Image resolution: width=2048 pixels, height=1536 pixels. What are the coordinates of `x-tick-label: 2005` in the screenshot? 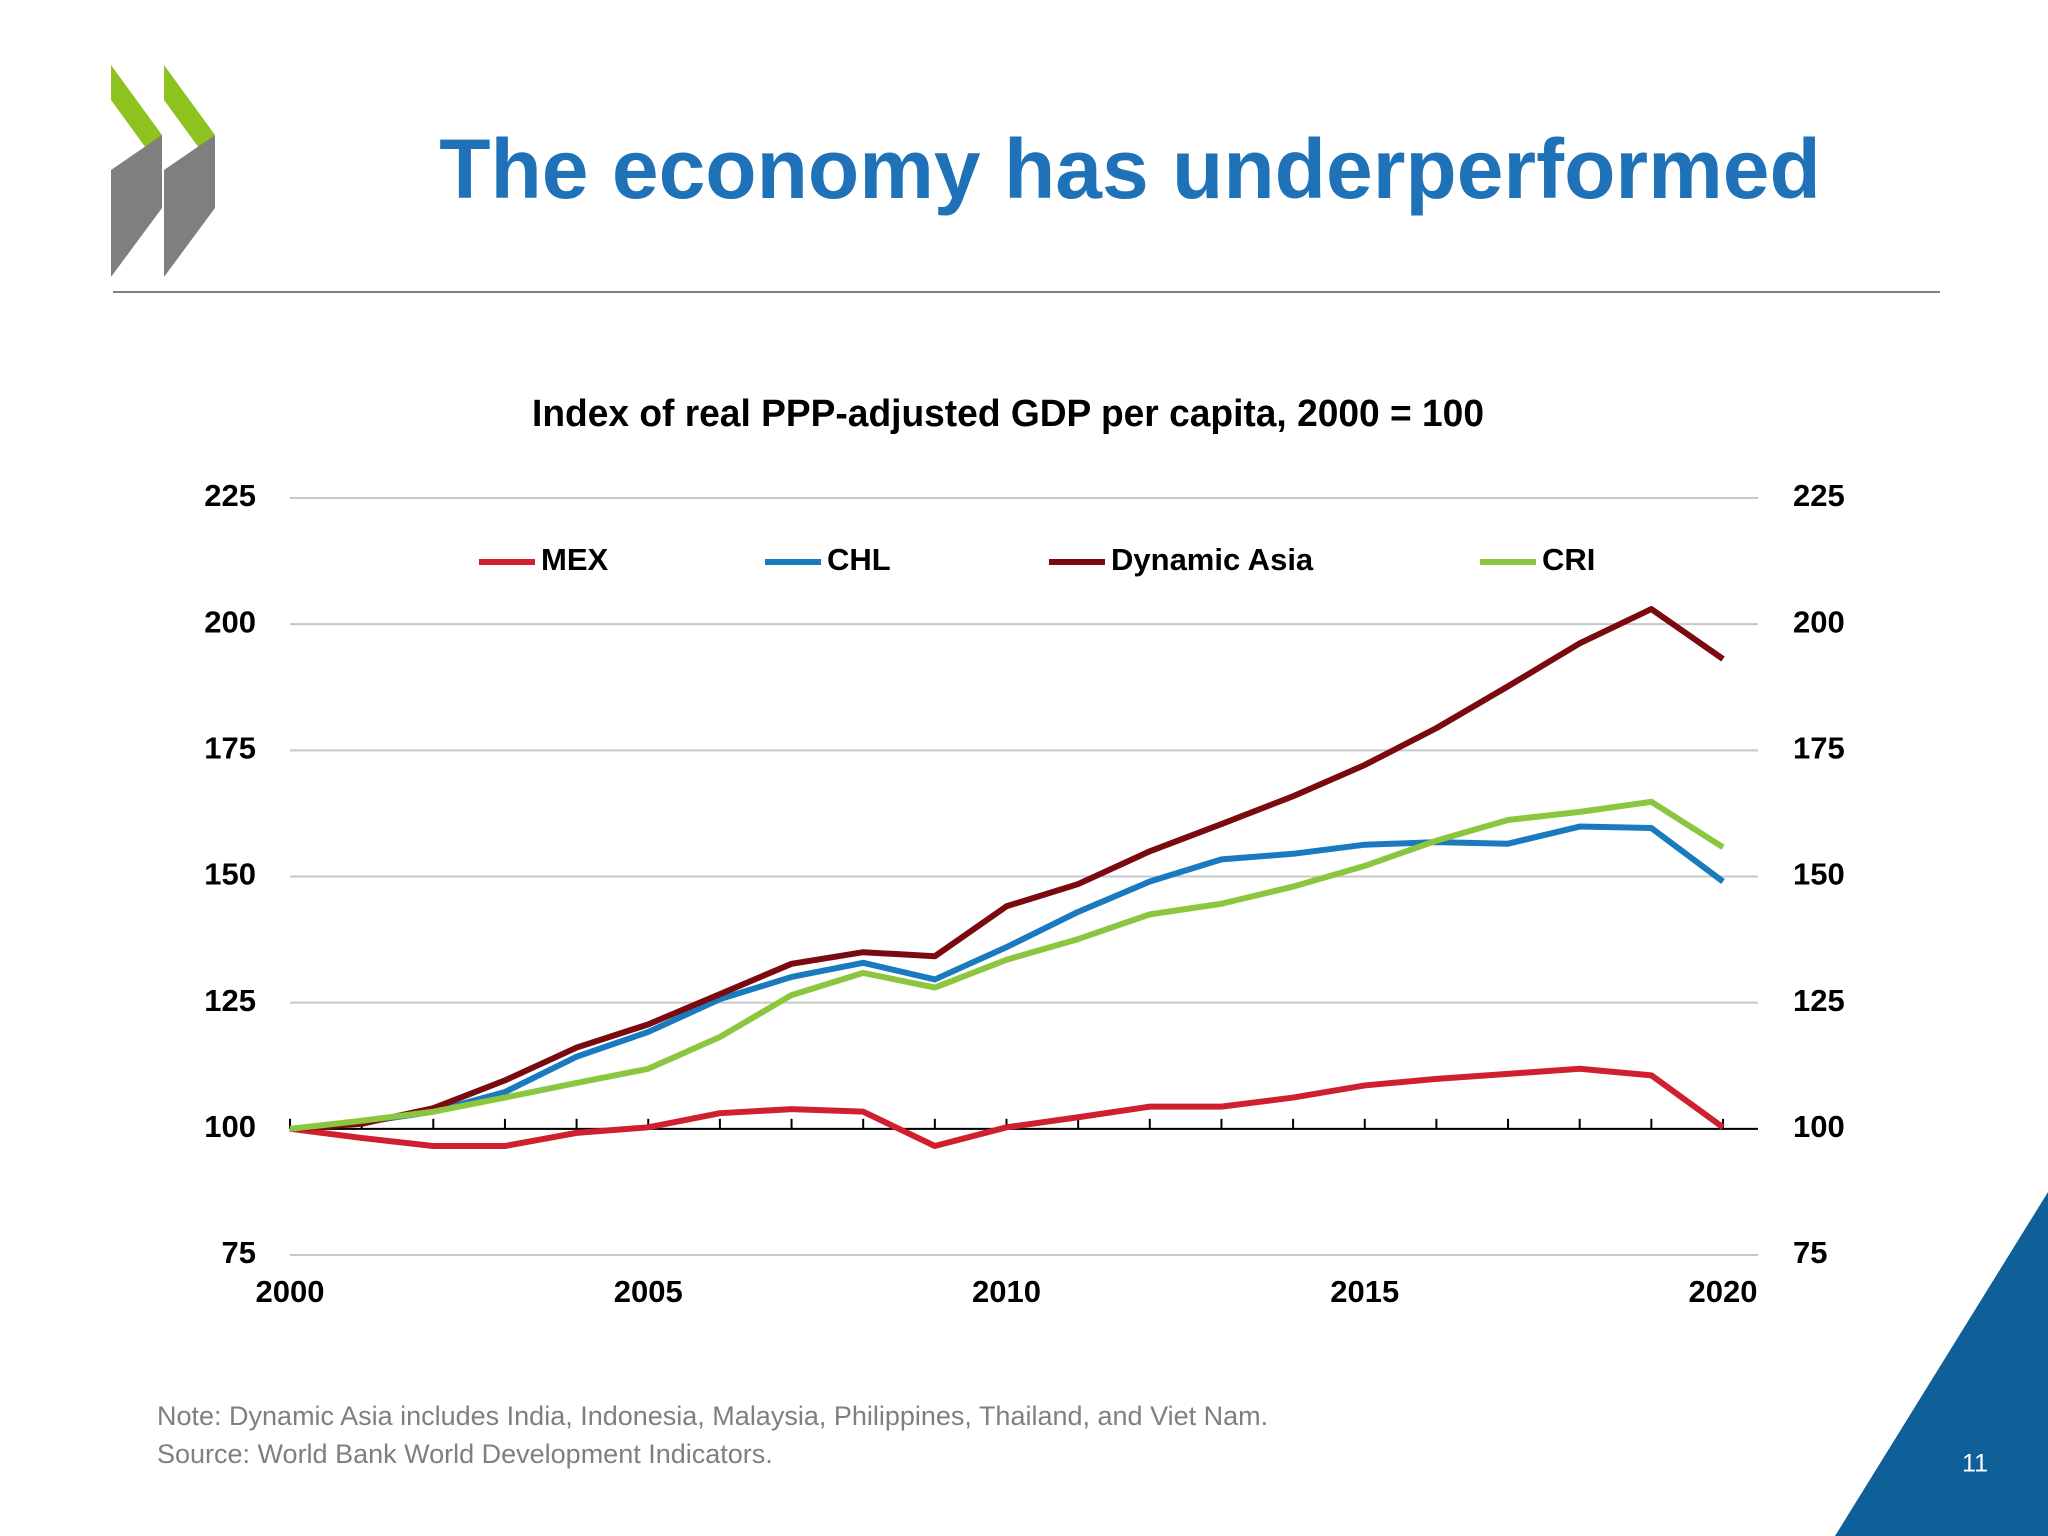 It's located at (648, 1291).